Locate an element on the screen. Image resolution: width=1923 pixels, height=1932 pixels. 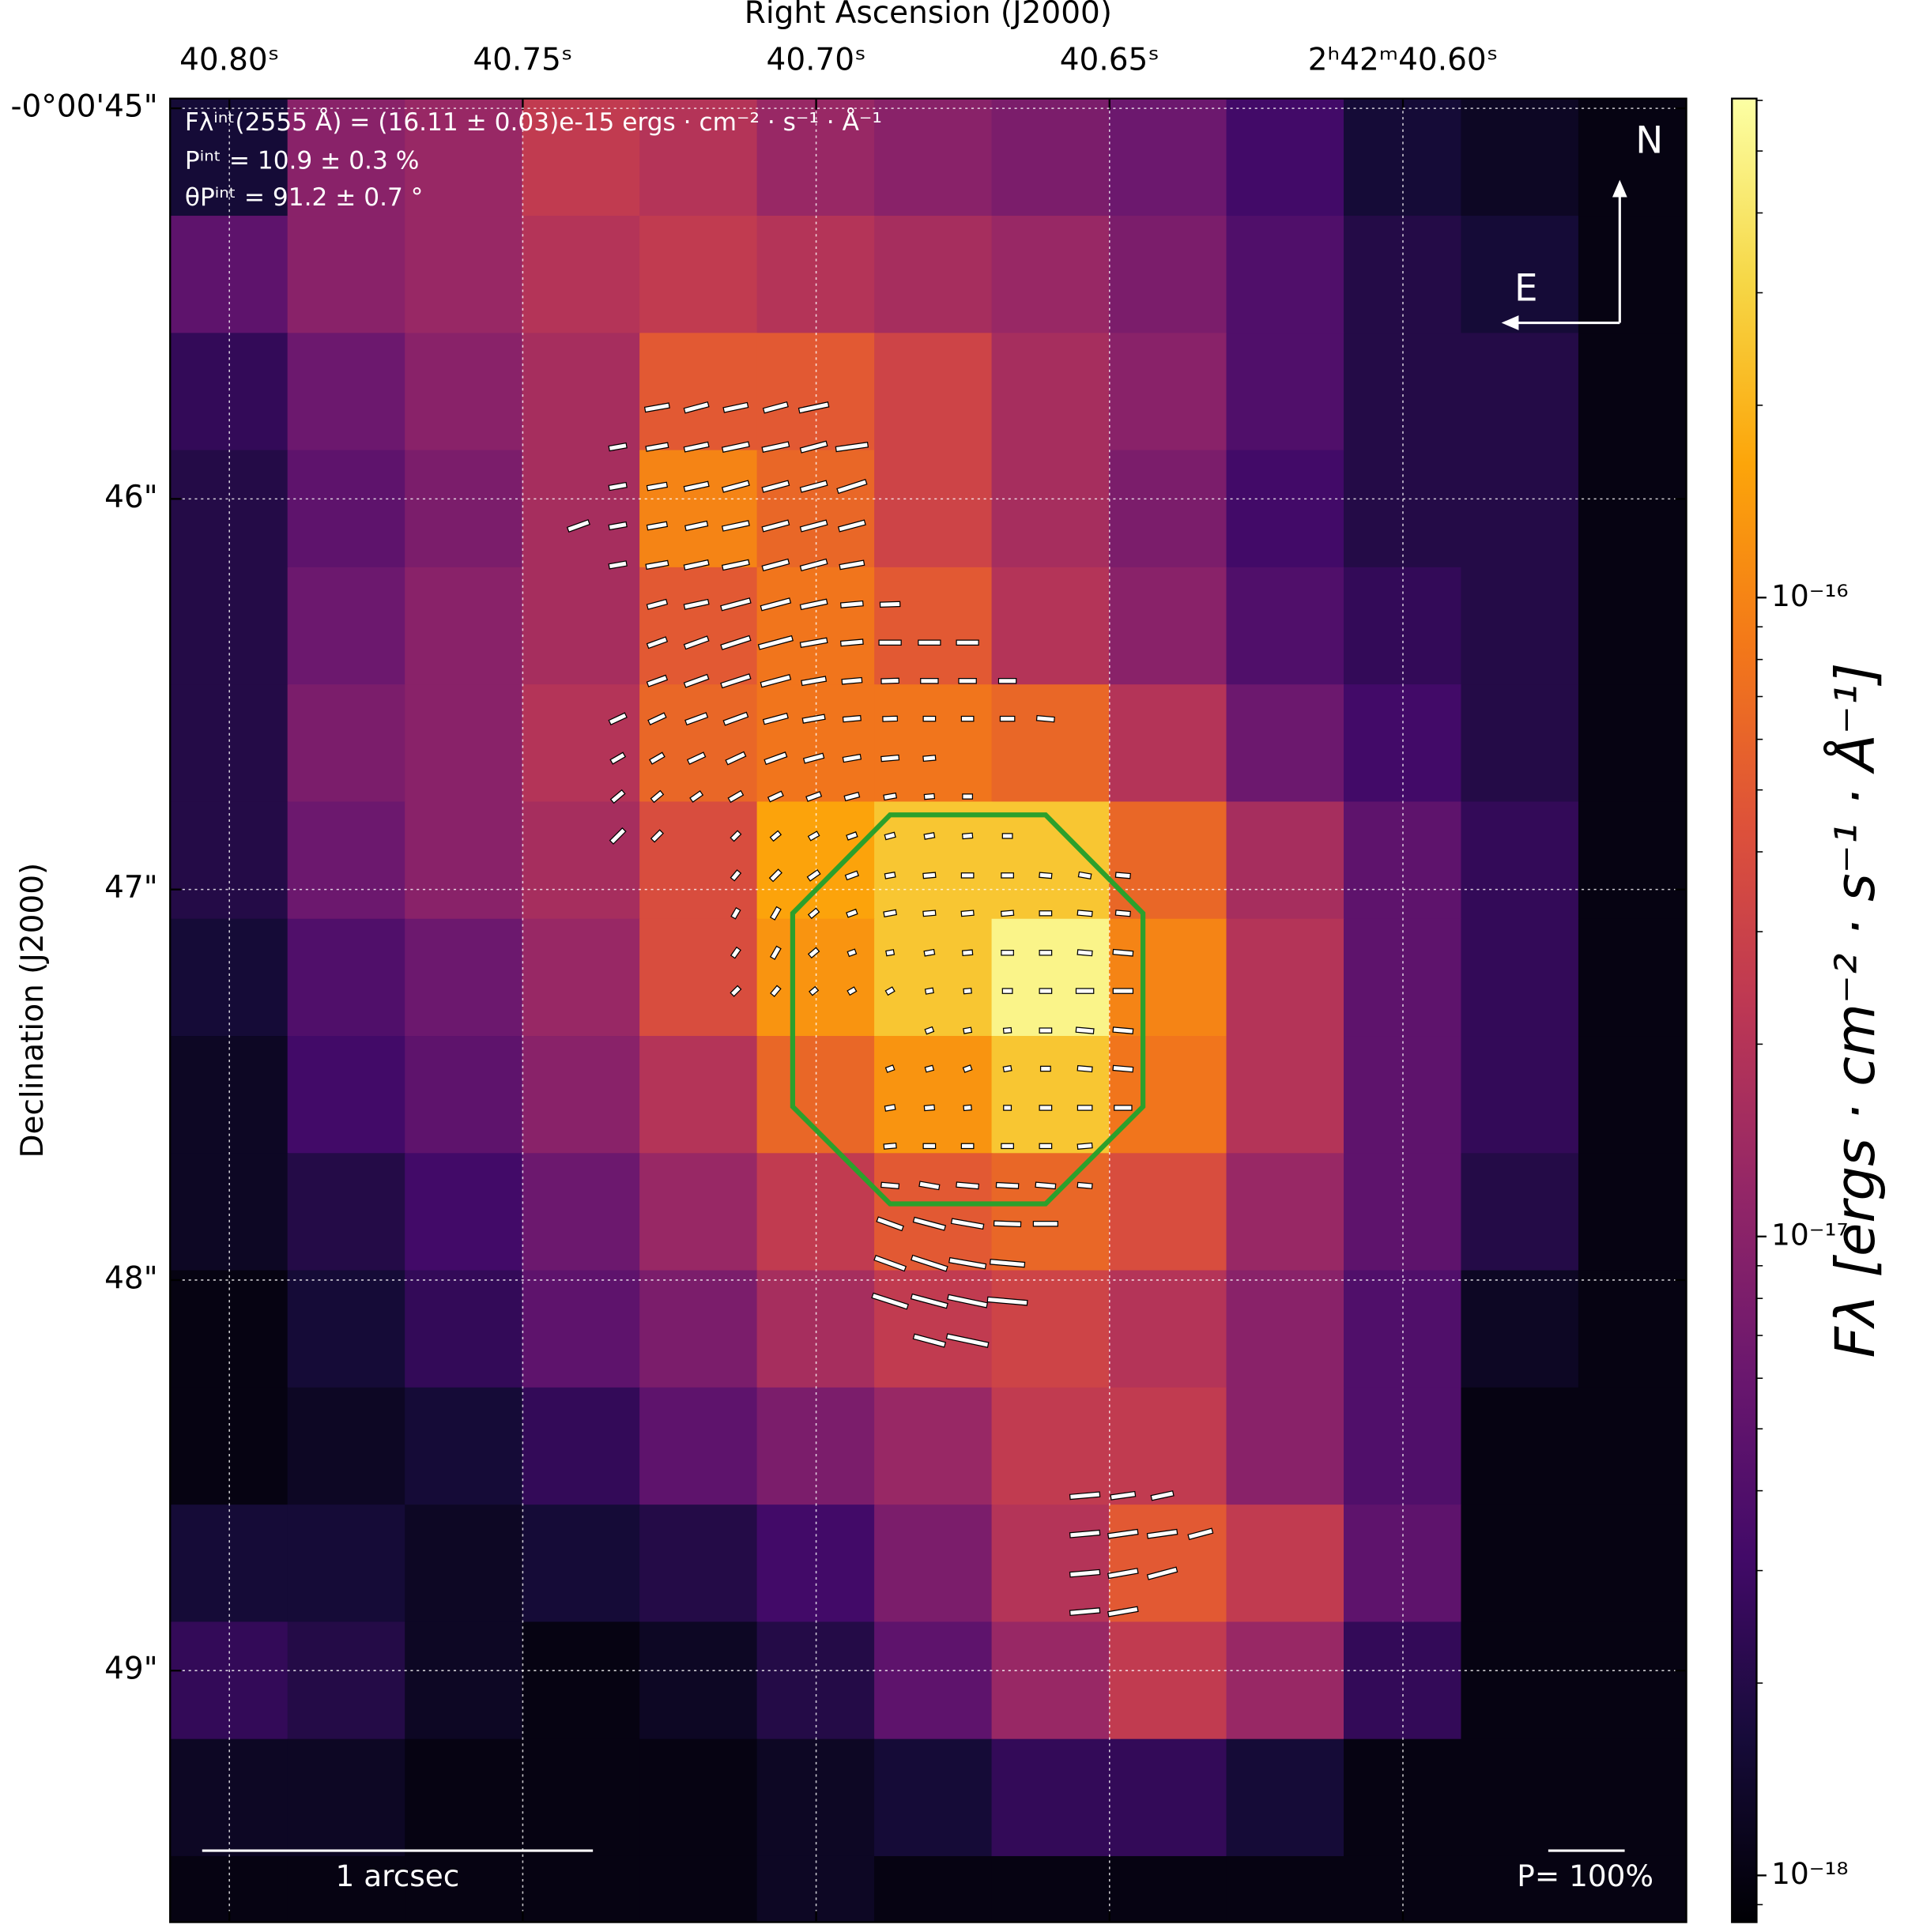
north-label: N is located at coordinates (1649, 140).